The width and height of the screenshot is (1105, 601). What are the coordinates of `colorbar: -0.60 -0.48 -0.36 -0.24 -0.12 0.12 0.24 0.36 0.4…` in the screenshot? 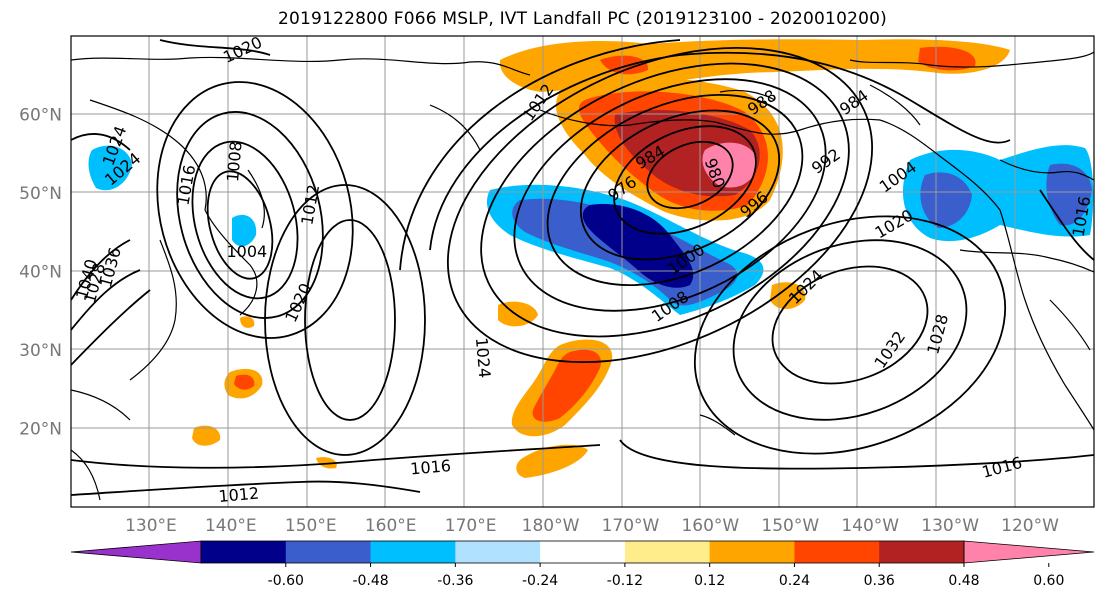 It's located at (582, 564).